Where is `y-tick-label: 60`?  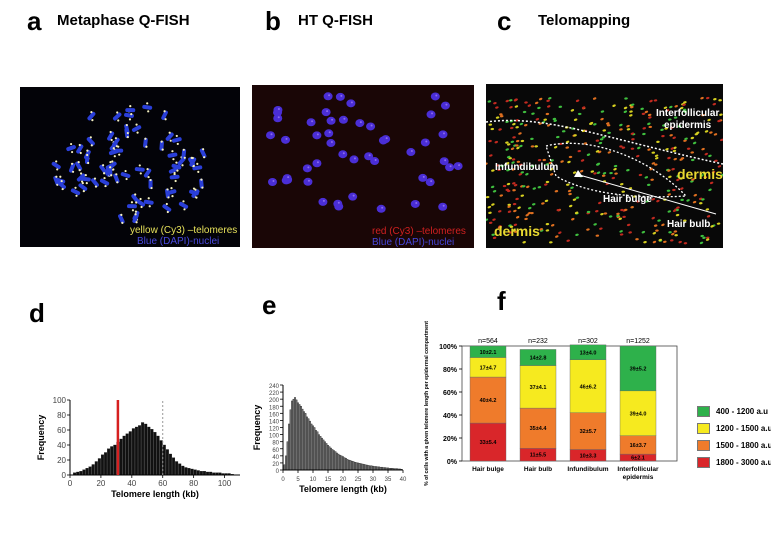
y-tick-label: 60 is located at coordinates (61, 430).